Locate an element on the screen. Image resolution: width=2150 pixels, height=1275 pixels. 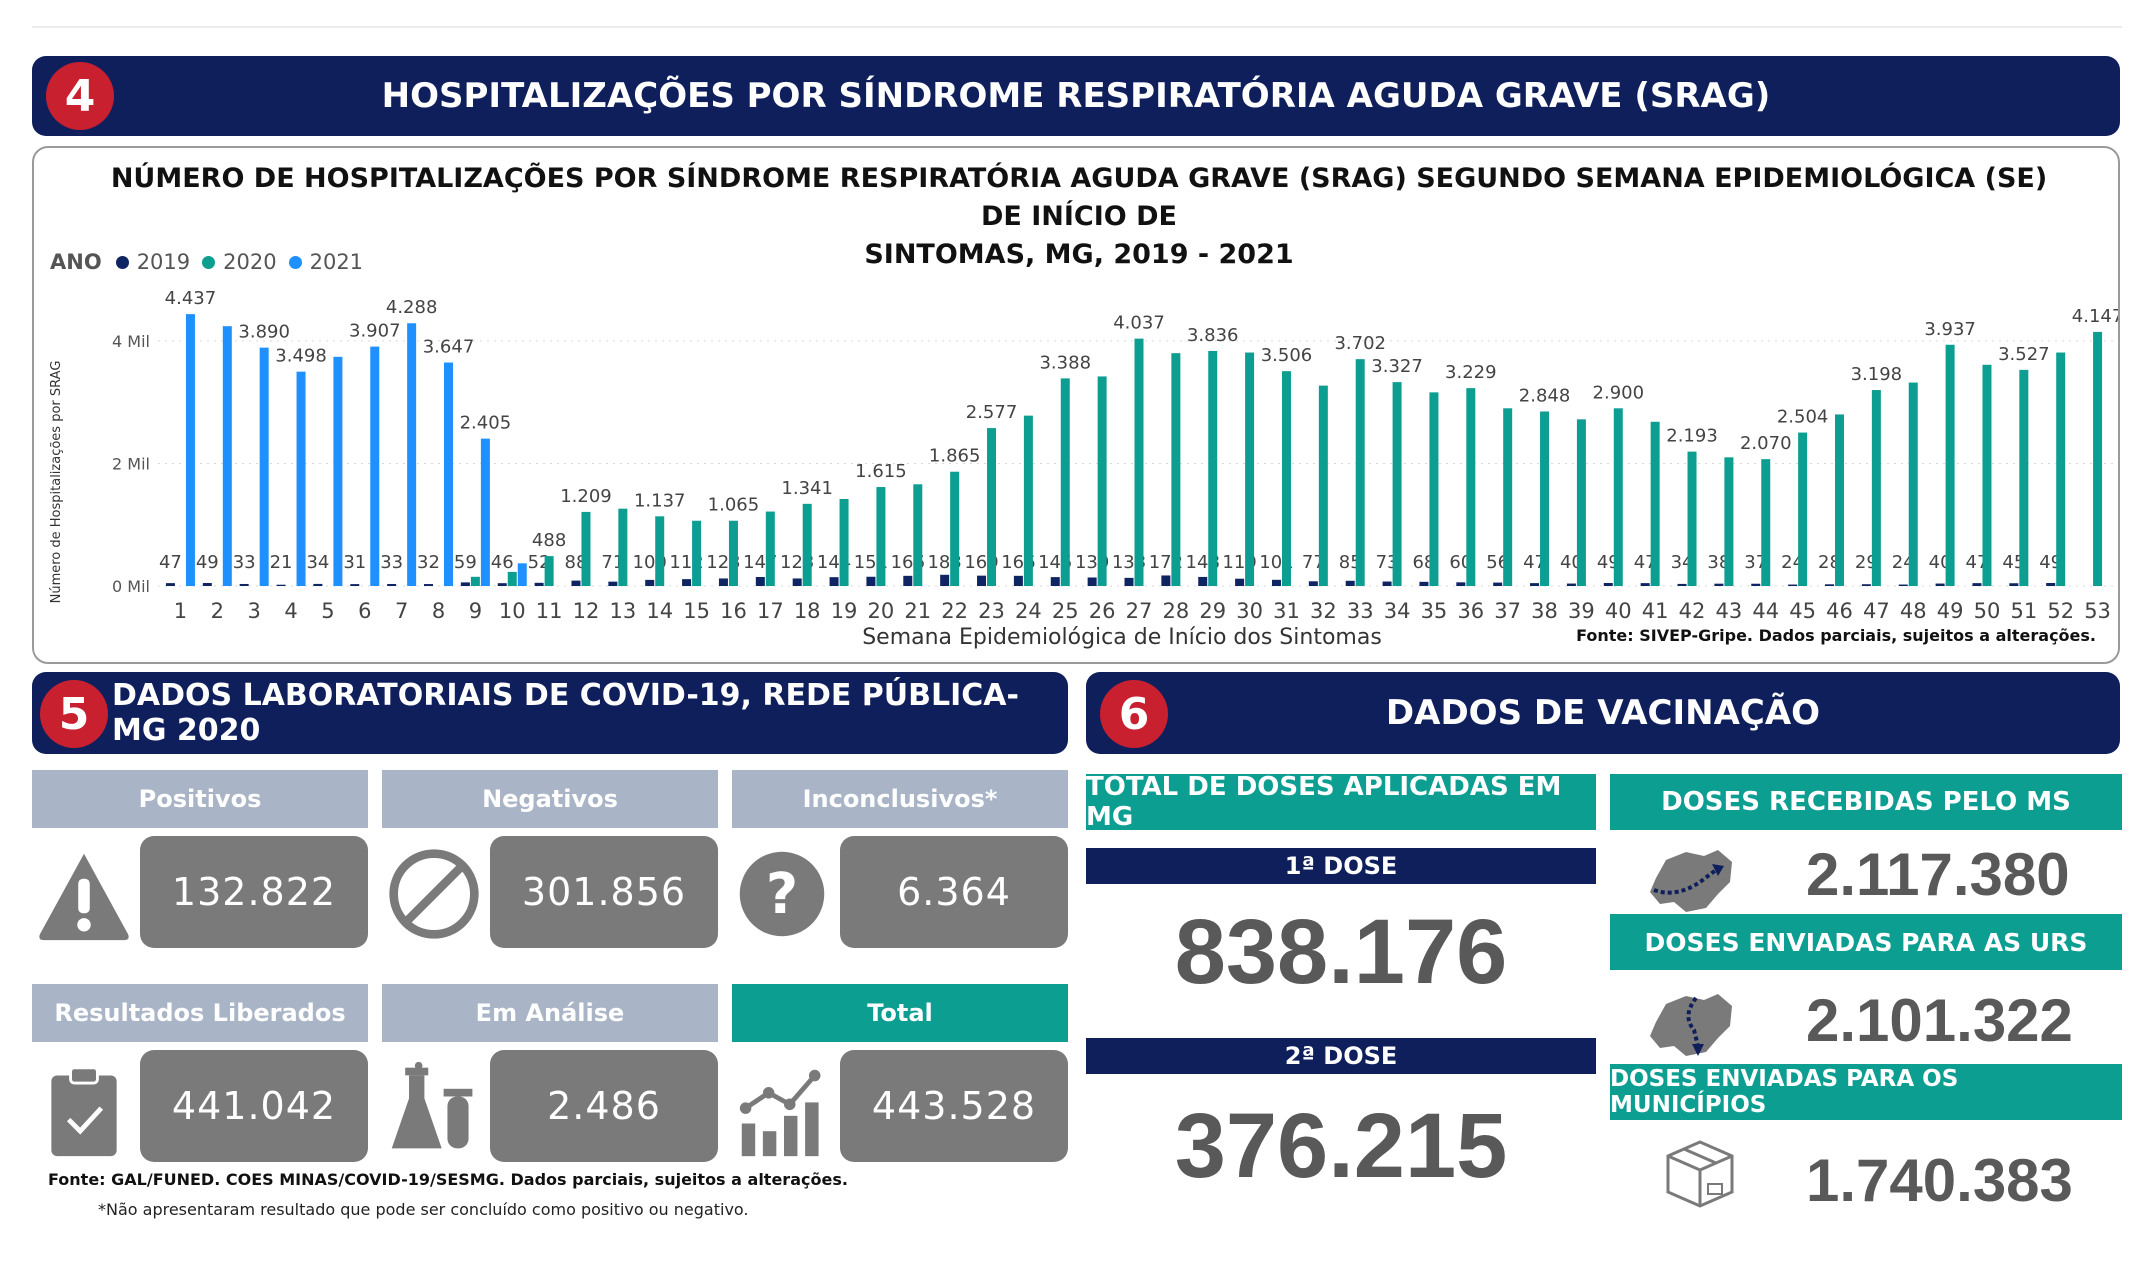
data-label-2020-se-31: 3.506 is located at coordinates (1287, 355).